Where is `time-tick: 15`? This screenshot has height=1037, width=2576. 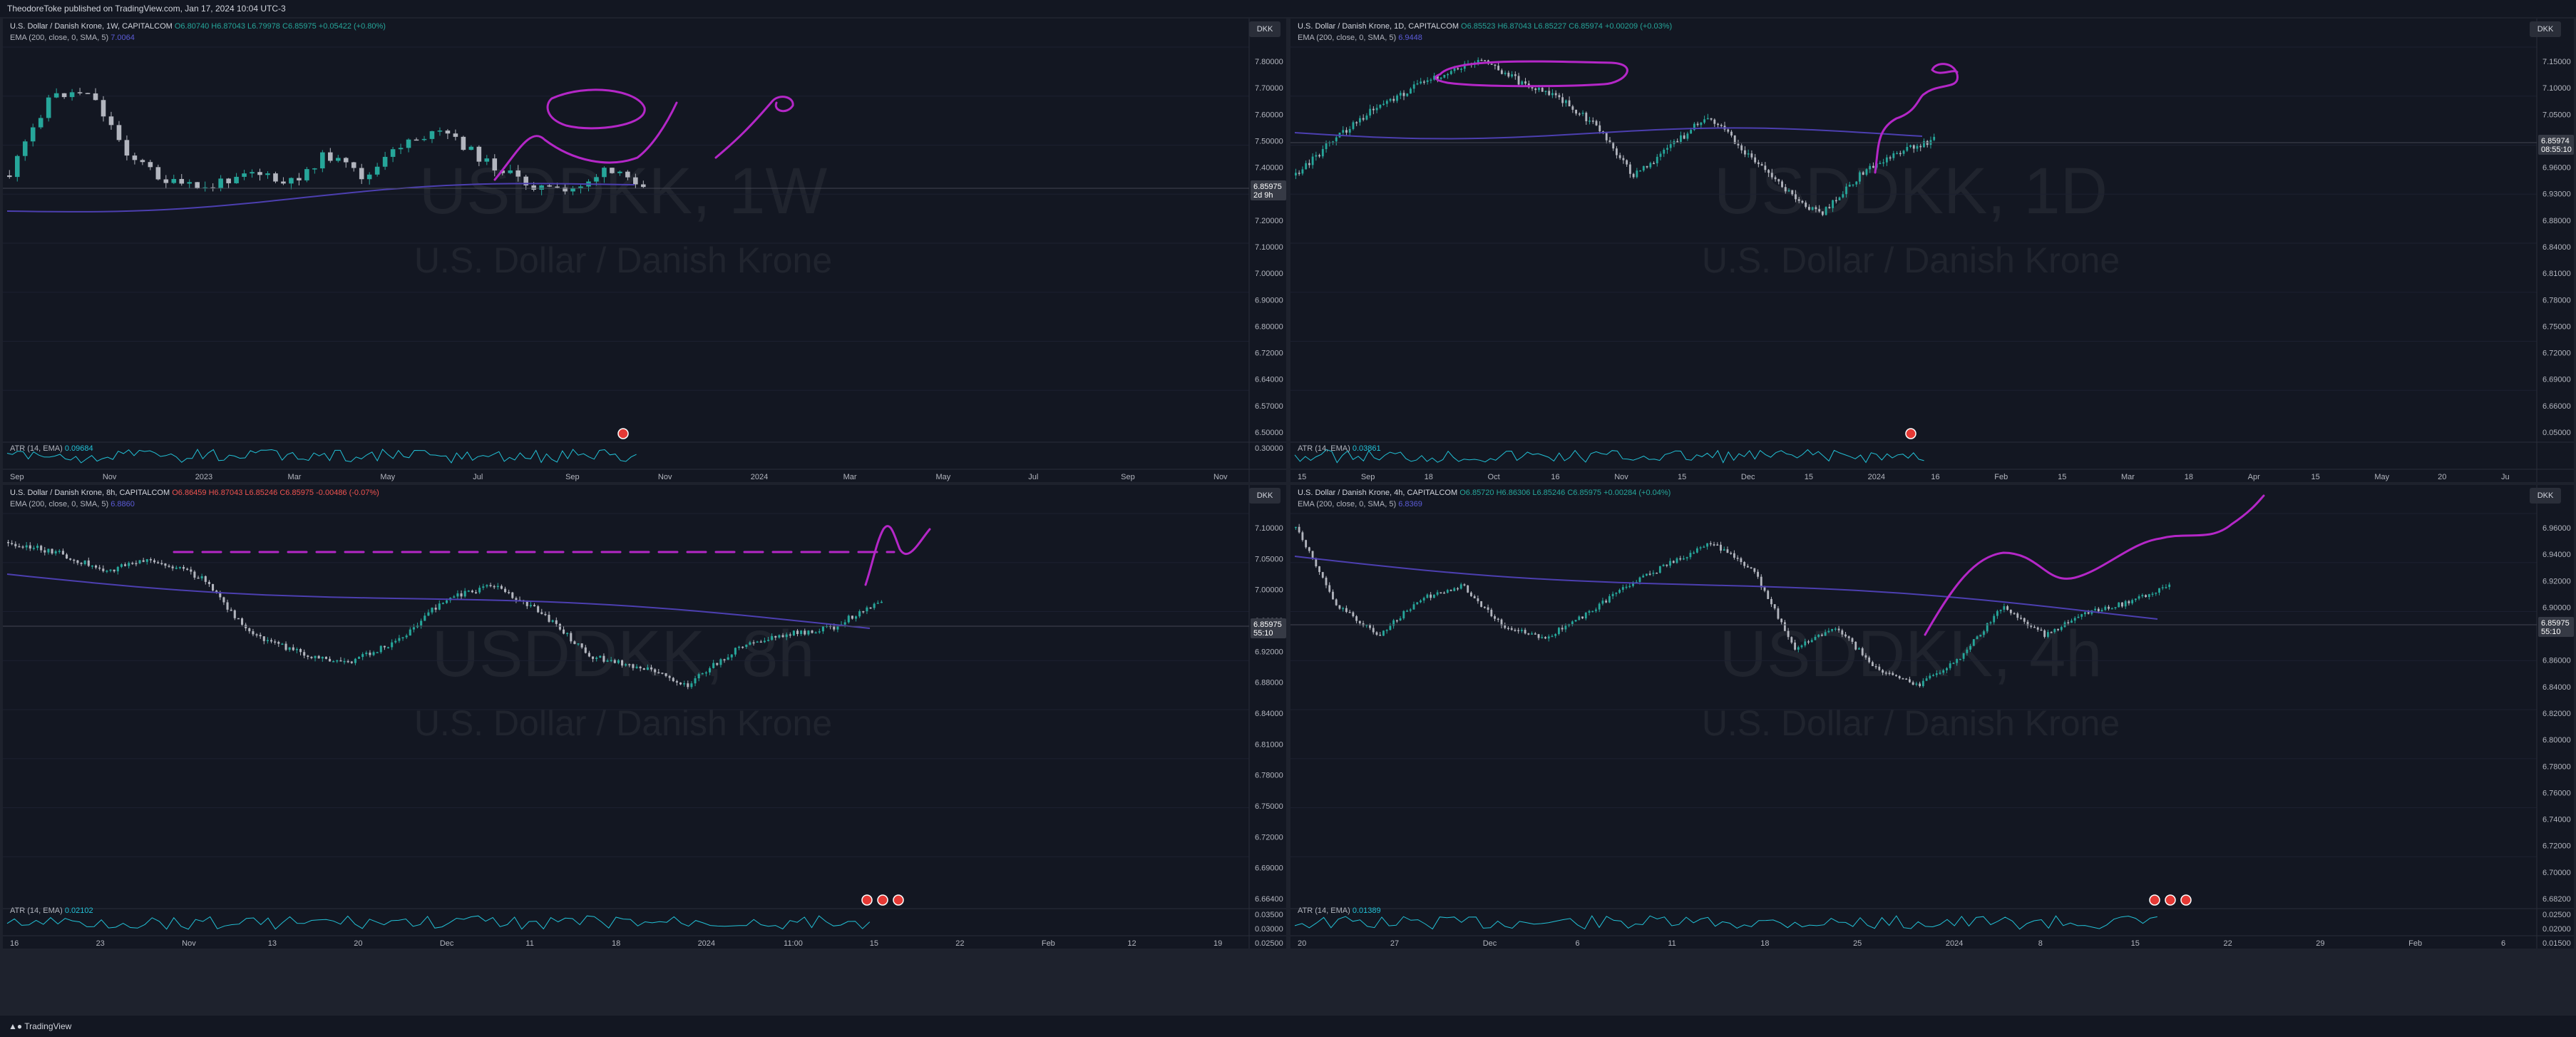
time-tick: 15 is located at coordinates (1302, 477).